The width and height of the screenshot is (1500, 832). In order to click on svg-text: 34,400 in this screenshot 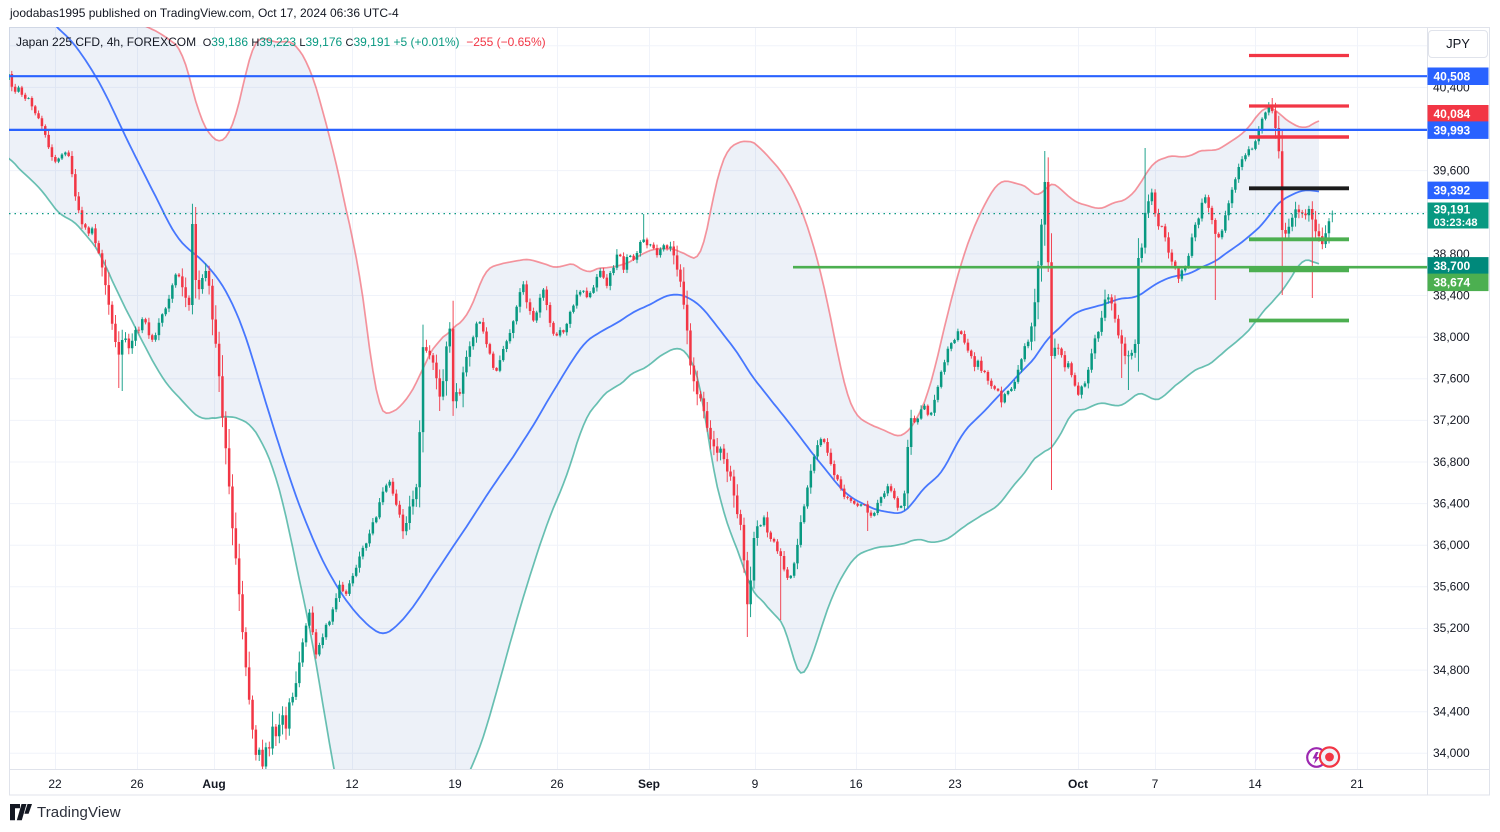, I will do `click(1451, 711)`.